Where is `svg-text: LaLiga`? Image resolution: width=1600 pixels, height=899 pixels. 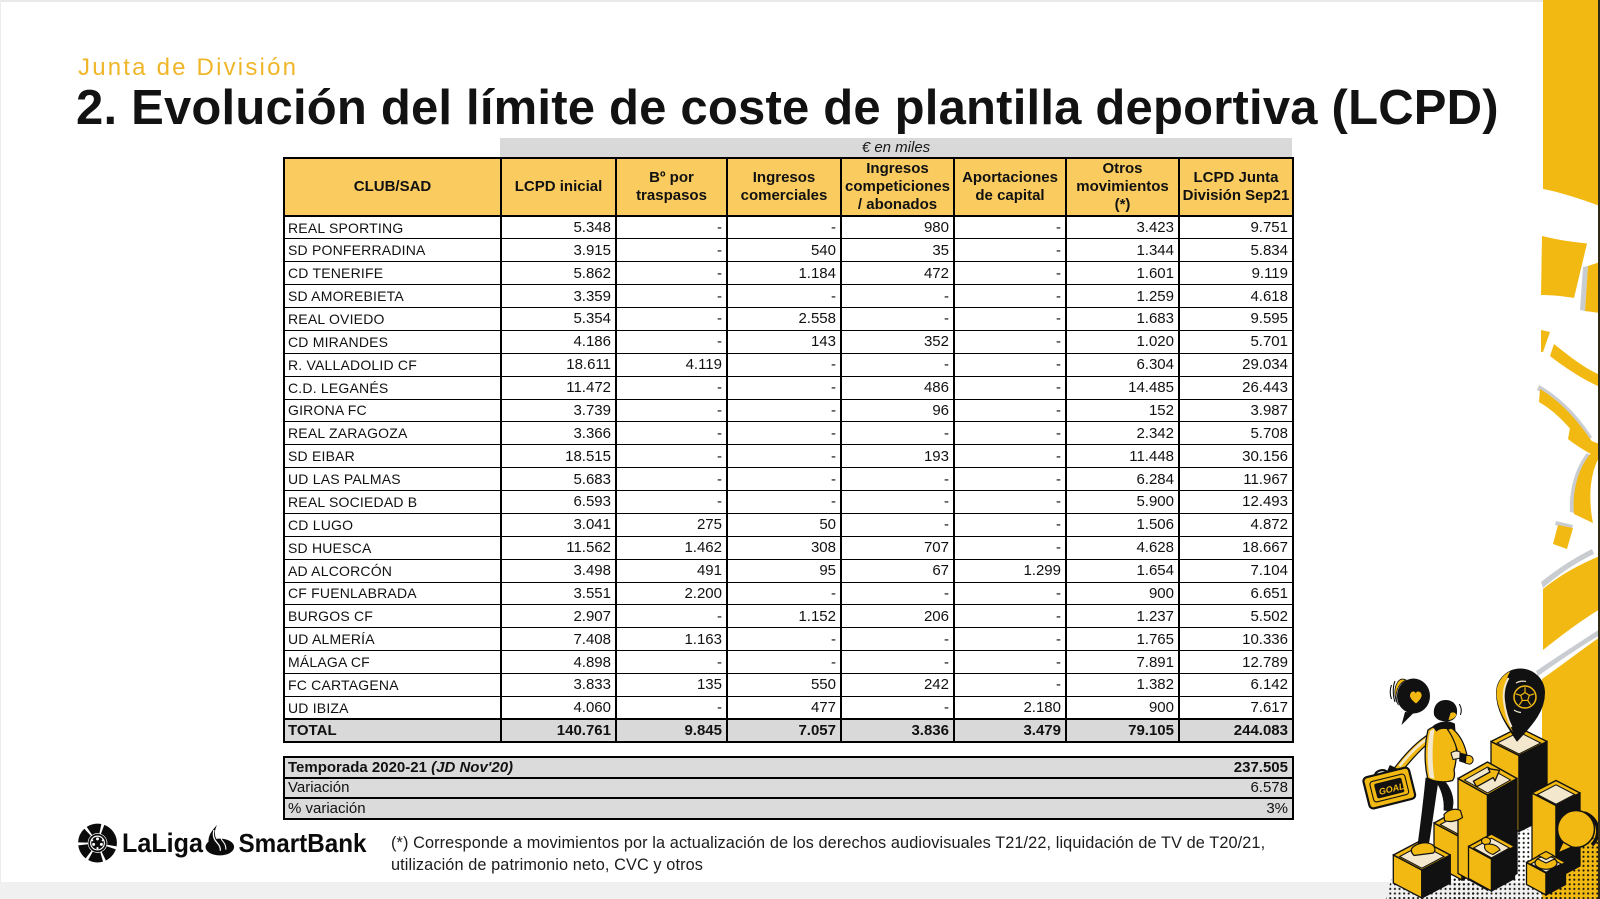
svg-text: LaLiga is located at coordinates (163, 843).